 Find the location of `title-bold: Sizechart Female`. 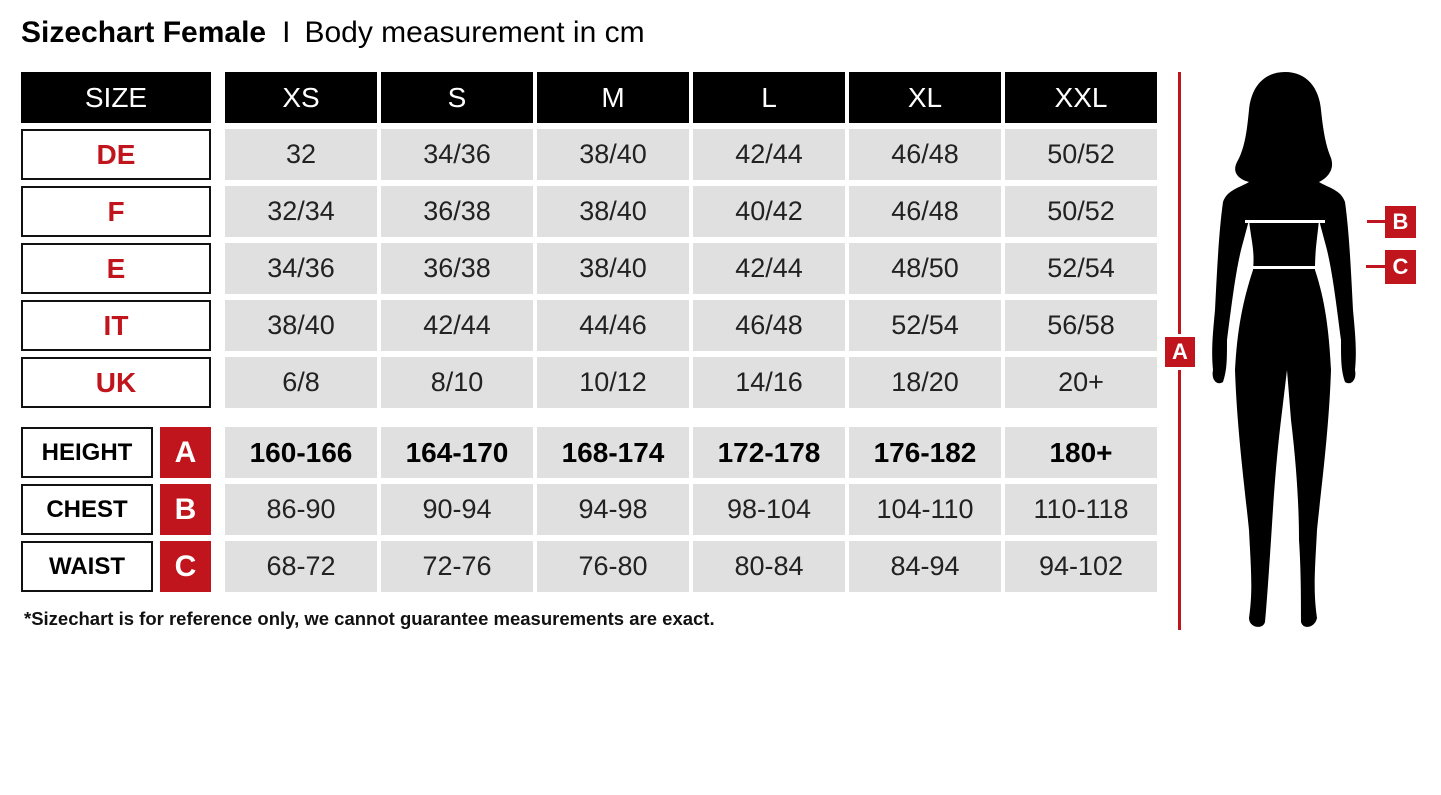

title-bold: Sizechart Female is located at coordinates (144, 32).